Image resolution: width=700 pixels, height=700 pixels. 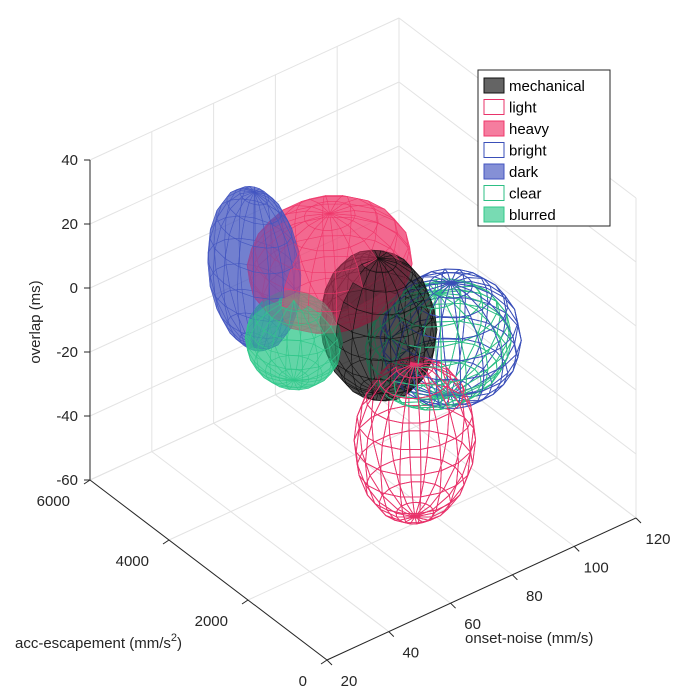 What do you see at coordinates (303, 681) in the screenshot?
I see `y-tick-label: 0` at bounding box center [303, 681].